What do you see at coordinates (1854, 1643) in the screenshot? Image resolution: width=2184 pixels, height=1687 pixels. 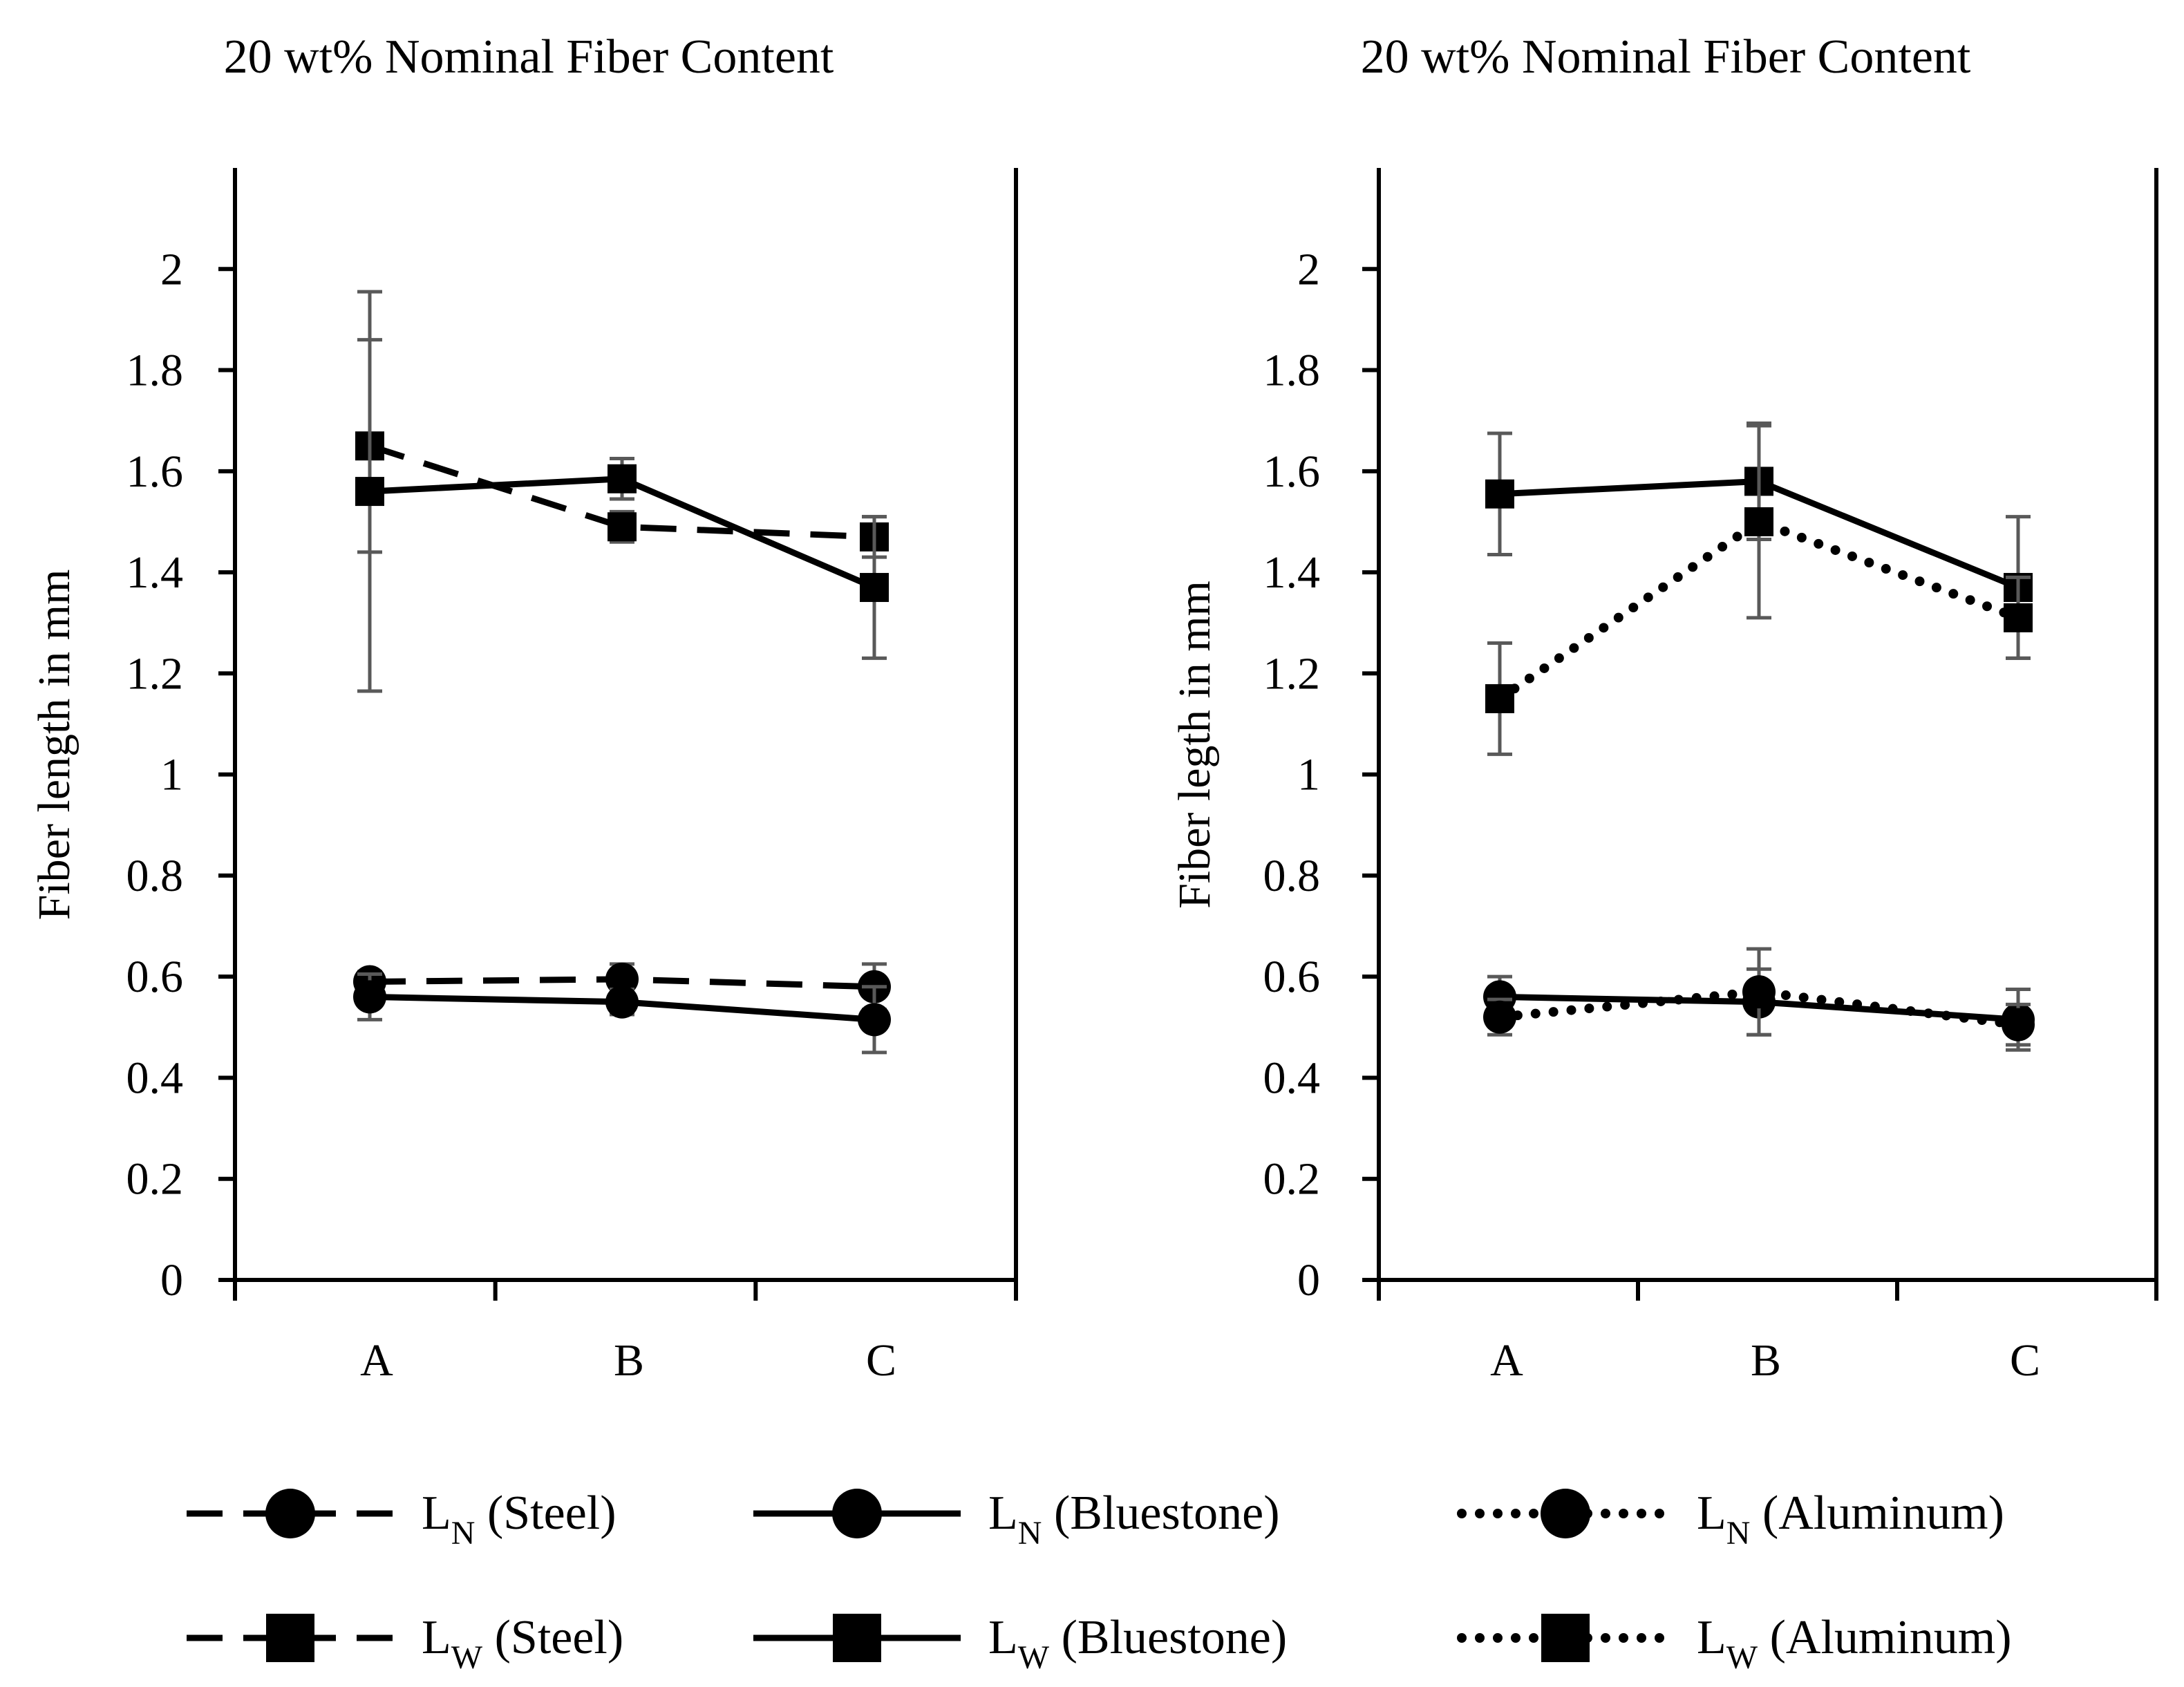 I see `legend-label: LW (Aluminum)` at bounding box center [1854, 1643].